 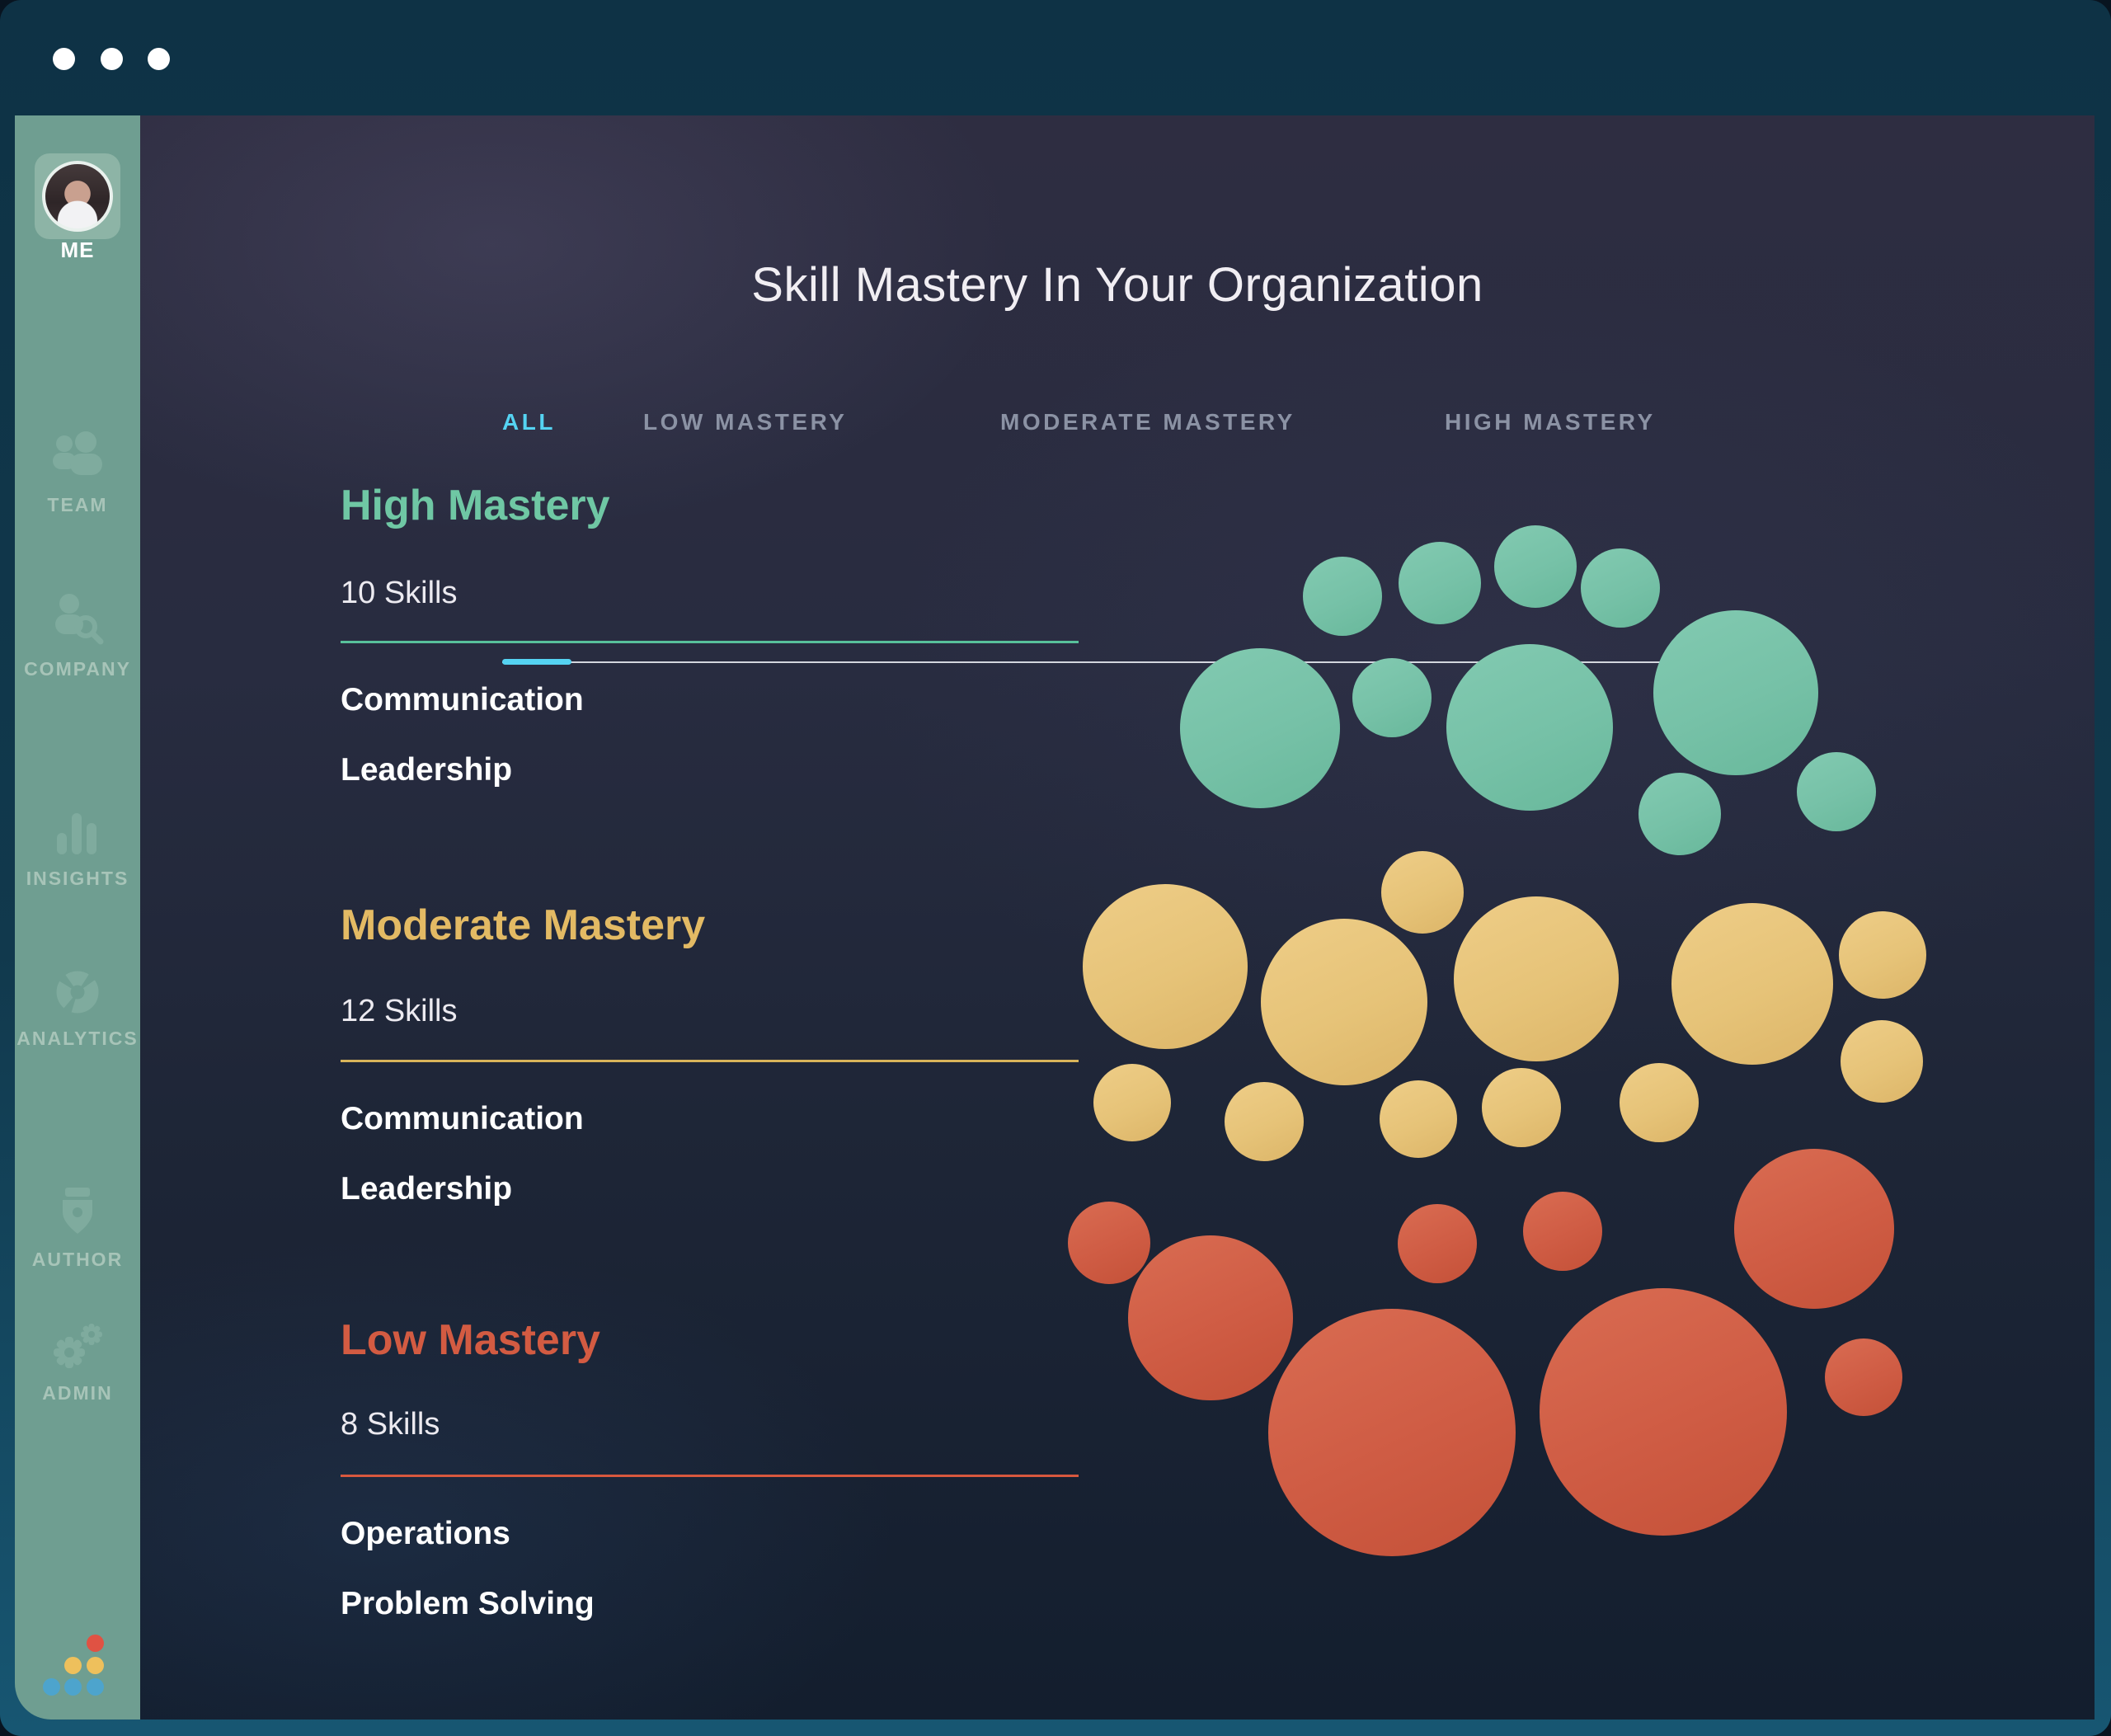 What do you see at coordinates (529, 422) in the screenshot?
I see `tab-all: ALL` at bounding box center [529, 422].